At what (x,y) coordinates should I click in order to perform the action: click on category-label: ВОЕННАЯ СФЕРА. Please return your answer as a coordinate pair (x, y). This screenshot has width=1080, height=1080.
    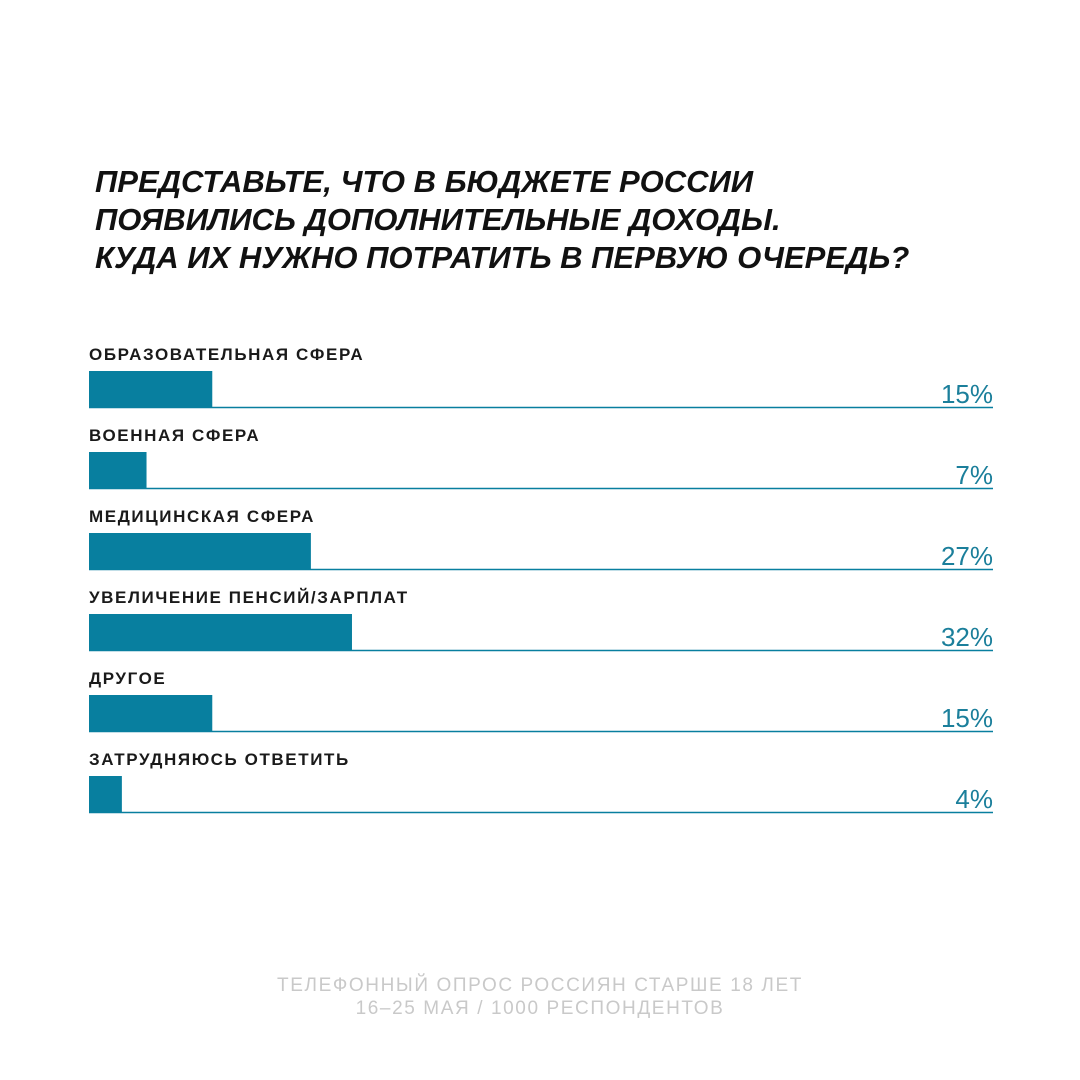
    Looking at the image, I should click on (174, 435).